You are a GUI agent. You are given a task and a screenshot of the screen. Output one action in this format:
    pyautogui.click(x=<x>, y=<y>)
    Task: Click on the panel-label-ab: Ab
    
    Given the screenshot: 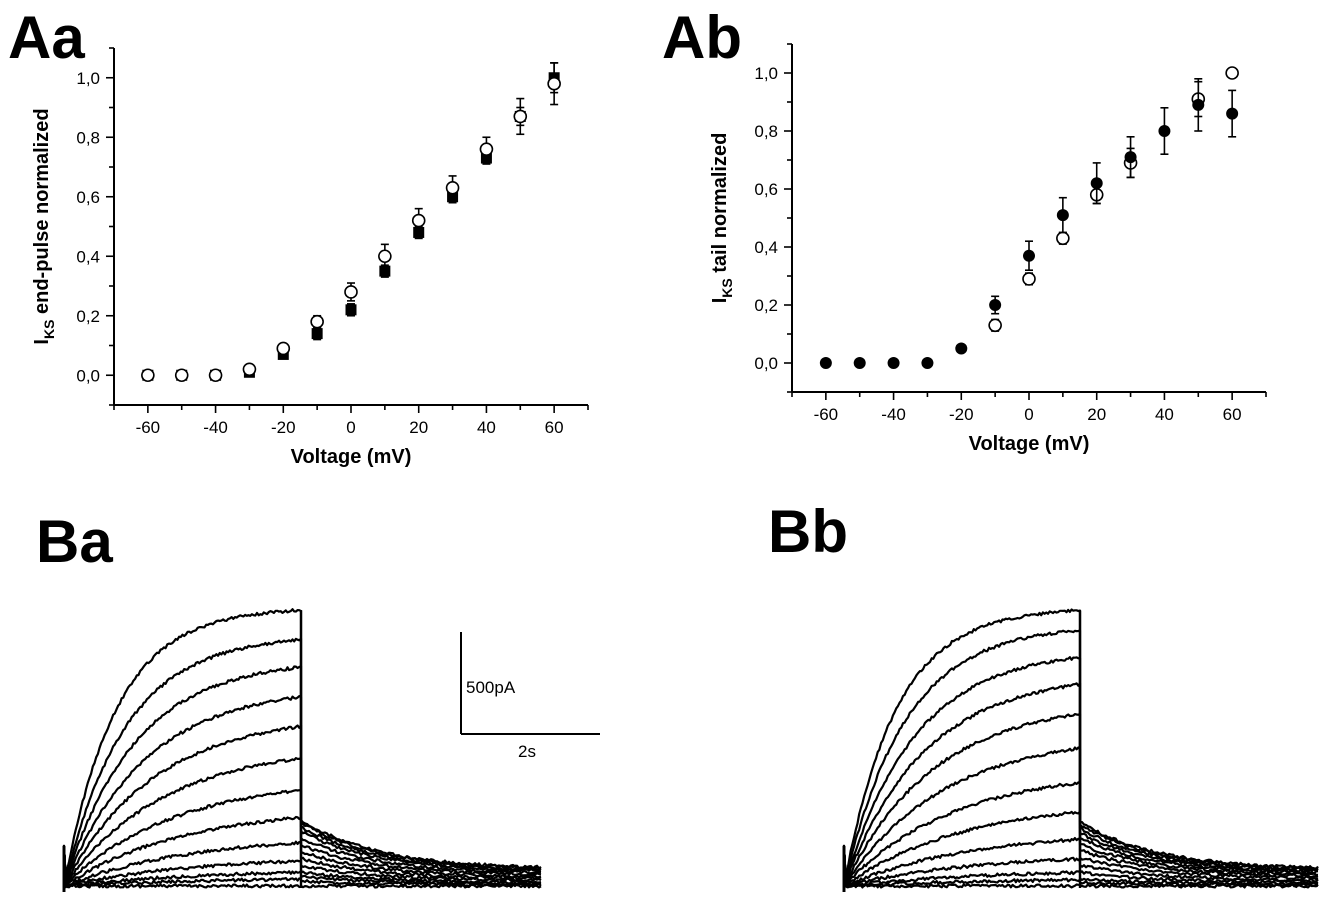 What is the action you would take?
    pyautogui.click(x=702, y=37)
    